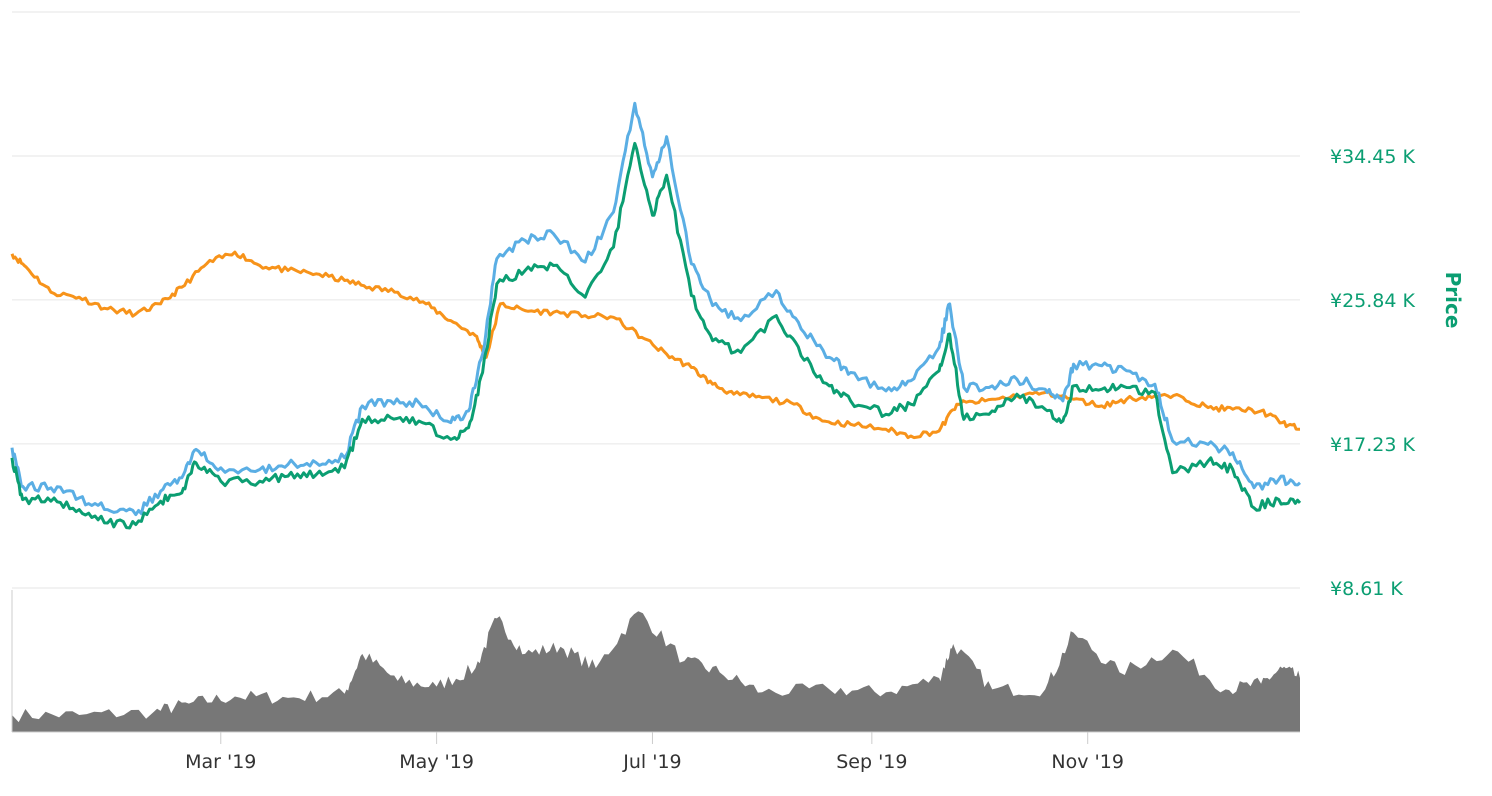  I want to click on y-tick-label: ¥8.61 K, so click(1366, 589).